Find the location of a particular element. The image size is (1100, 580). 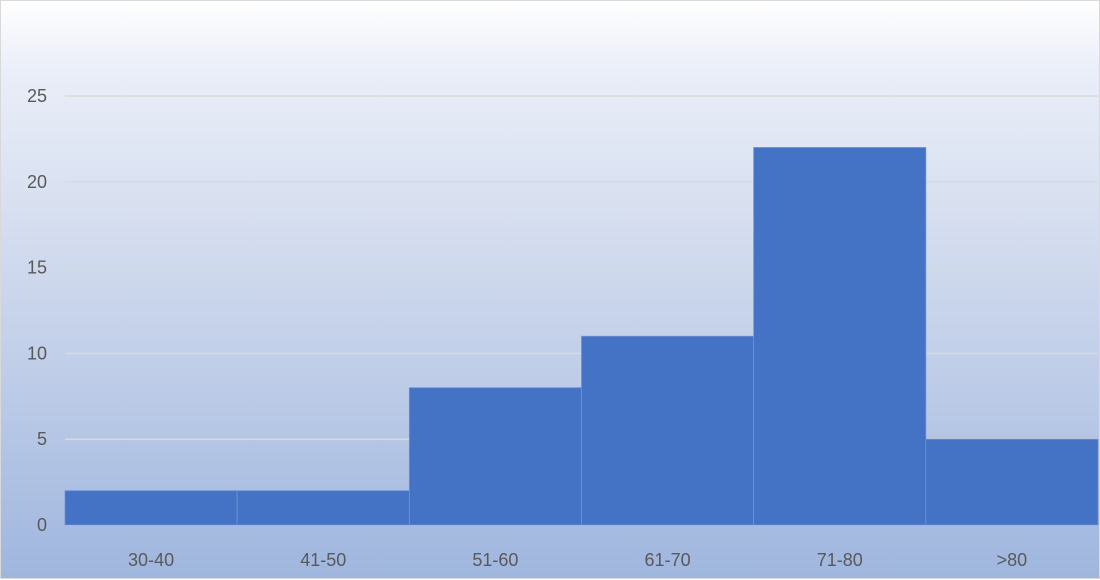

y-axis-ticks: 0 5 10 15 20 25 is located at coordinates (37, 310).